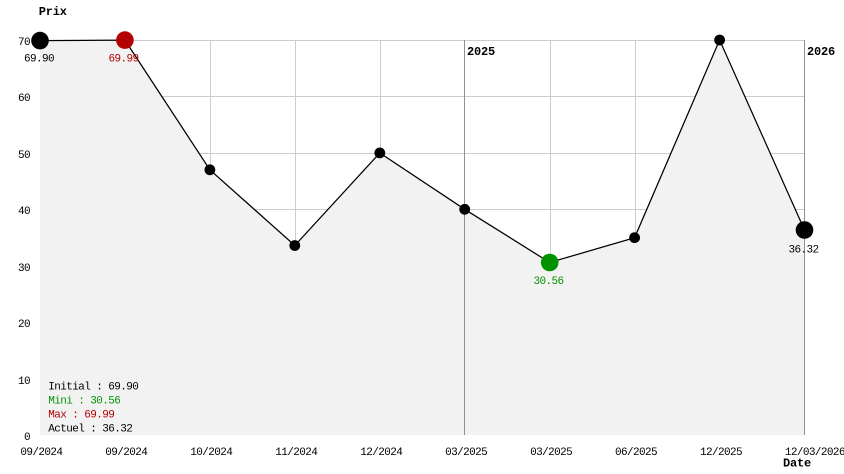 The height and width of the screenshot is (474, 844). I want to click on svg-text: 30, so click(24, 269).